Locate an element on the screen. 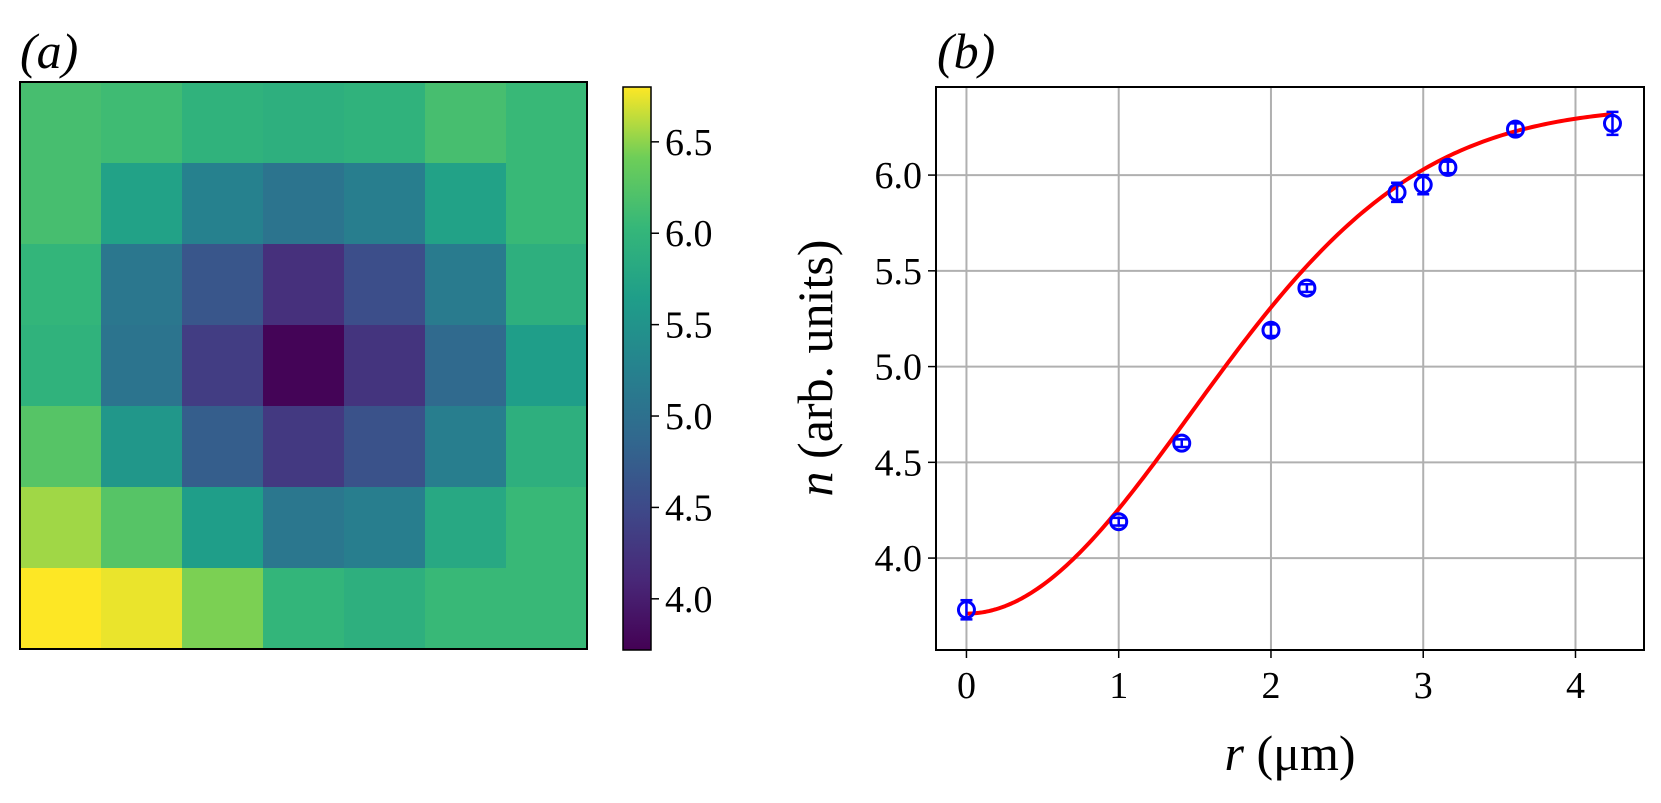 This screenshot has height=803, width=1661. colorbar-tick-label: 6.0 is located at coordinates (689, 234).